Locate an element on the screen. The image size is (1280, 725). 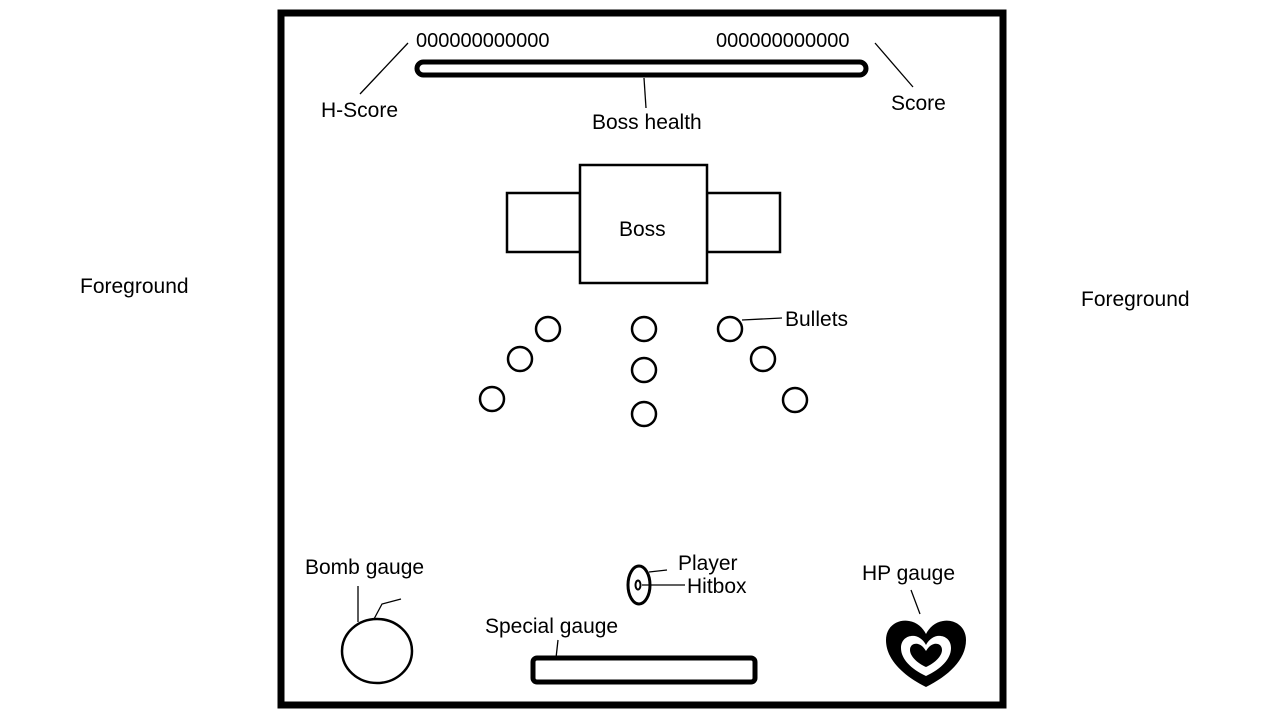
player-hitbox is located at coordinates (638, 585).